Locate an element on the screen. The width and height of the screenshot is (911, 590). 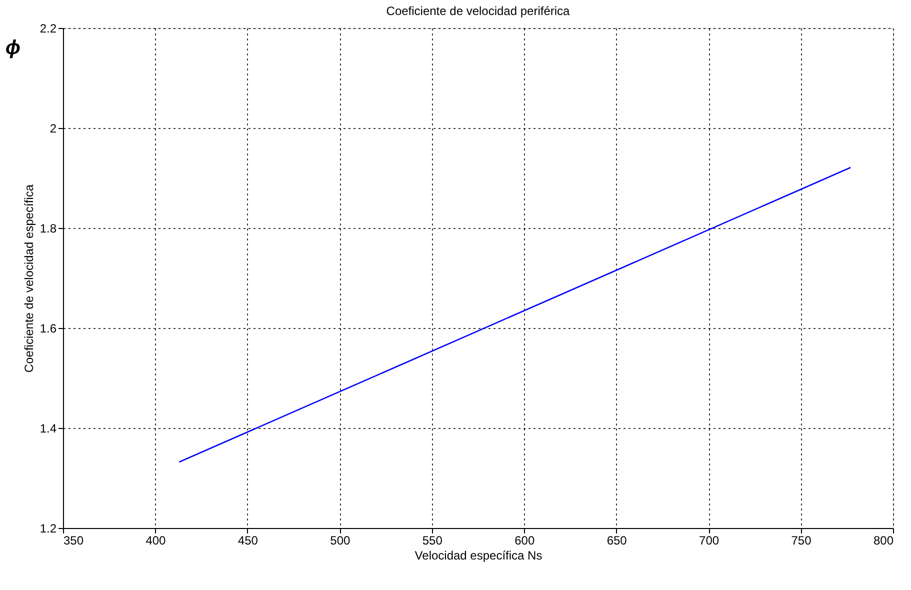
x-tick-label: 400 is located at coordinates (156, 541).